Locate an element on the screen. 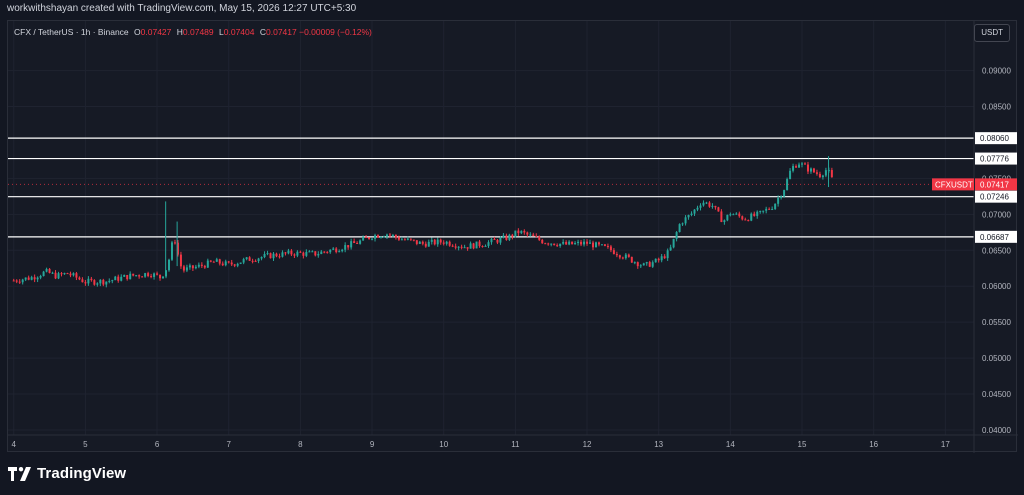  currency-button: USDT is located at coordinates (992, 33).